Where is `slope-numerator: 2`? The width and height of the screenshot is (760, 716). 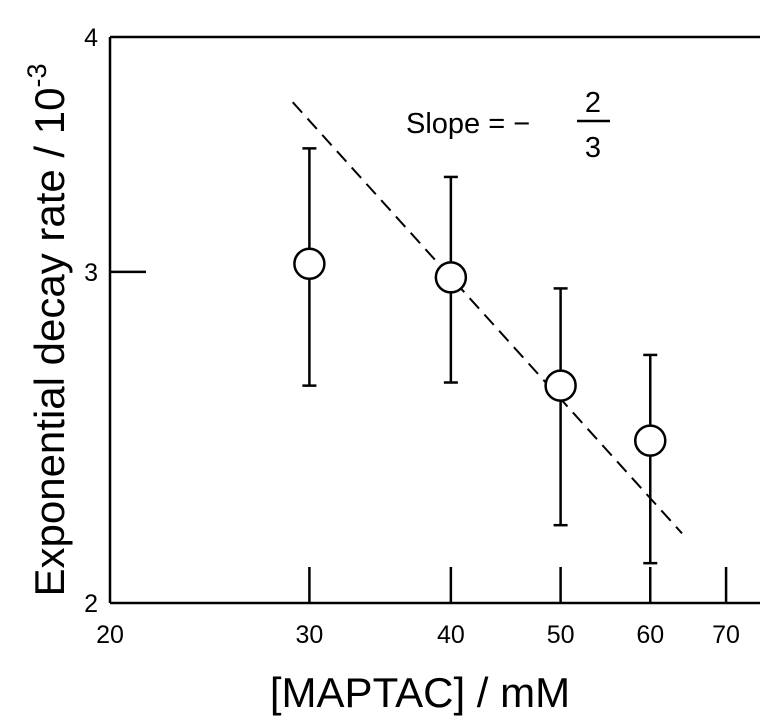
slope-numerator: 2 is located at coordinates (593, 103).